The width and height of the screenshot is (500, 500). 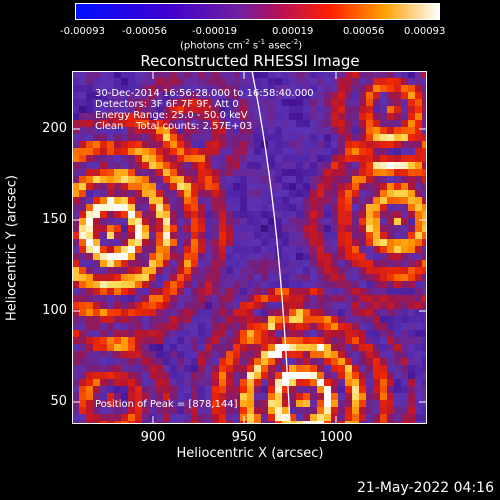 What do you see at coordinates (425, 488) in the screenshot?
I see `timestamp: 21-May-2022 04:16` at bounding box center [425, 488].